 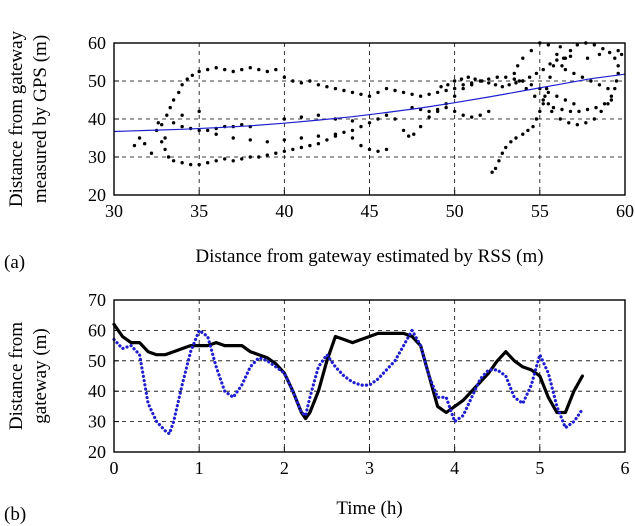 I want to click on x-tick-label: 1, so click(x=199, y=468).